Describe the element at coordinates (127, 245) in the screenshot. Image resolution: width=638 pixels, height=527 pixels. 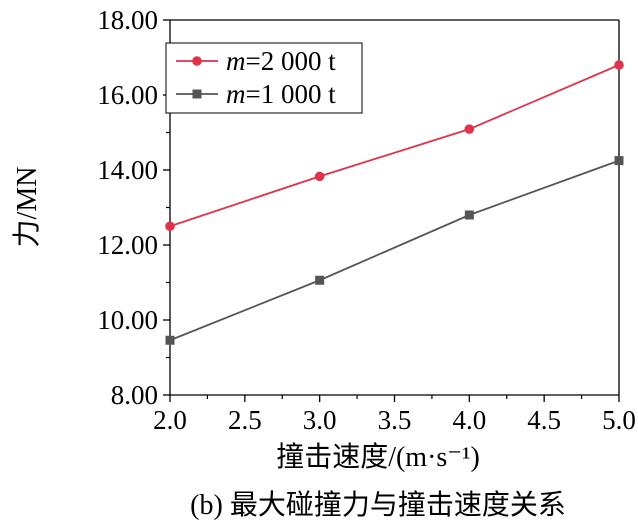
I see `y-tick-label: 12.00` at that location.